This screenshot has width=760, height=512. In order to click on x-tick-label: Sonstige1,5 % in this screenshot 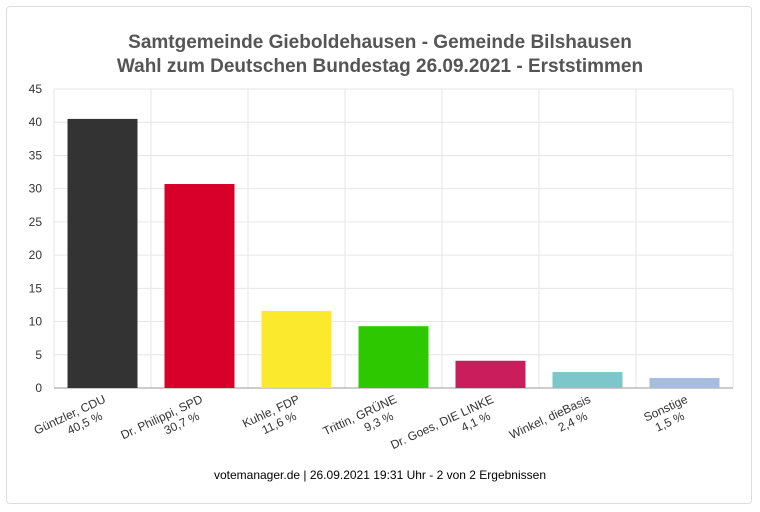, I will do `click(669, 414)`.